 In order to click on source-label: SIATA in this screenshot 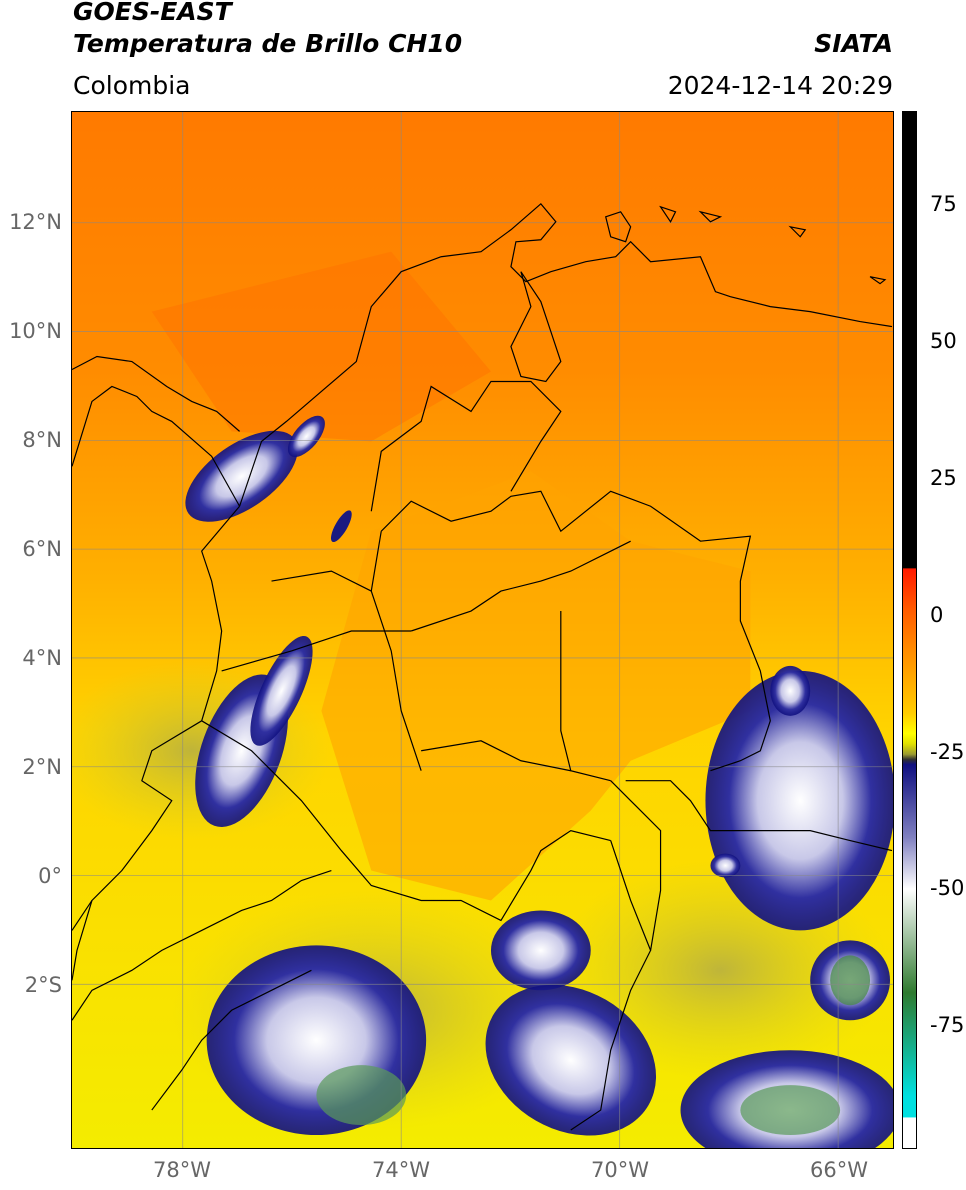, I will do `click(853, 43)`.